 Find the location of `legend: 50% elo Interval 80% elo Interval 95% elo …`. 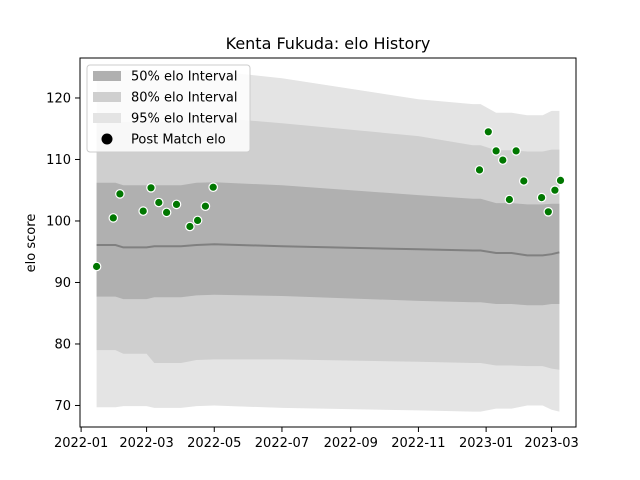

legend: 50% elo Interval 80% elo Interval 95% elo … is located at coordinates (168, 108).